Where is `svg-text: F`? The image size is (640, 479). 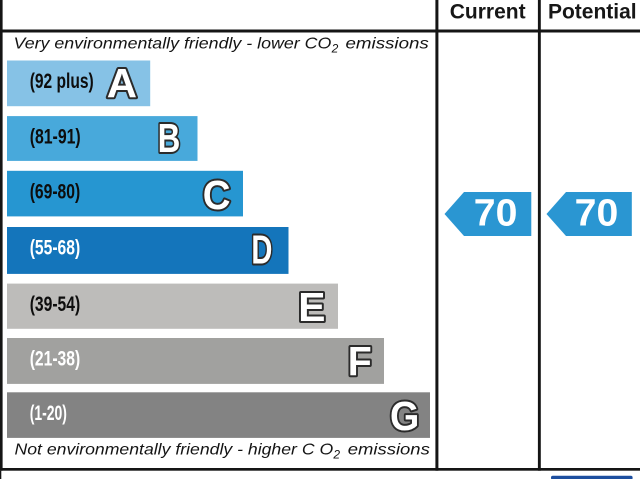
svg-text: F is located at coordinates (360, 361).